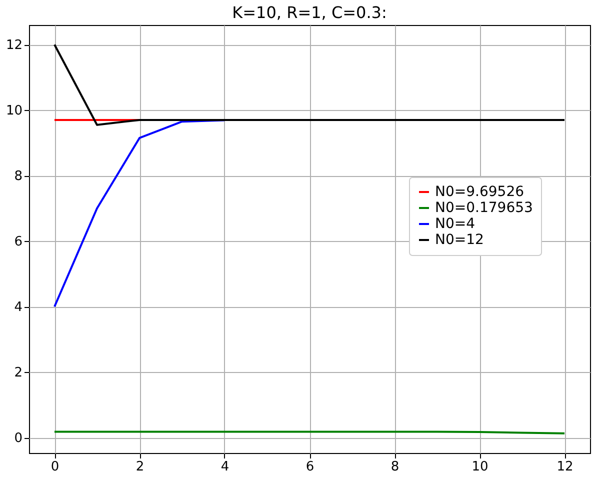  I want to click on x-tick-label: 6, so click(310, 467).